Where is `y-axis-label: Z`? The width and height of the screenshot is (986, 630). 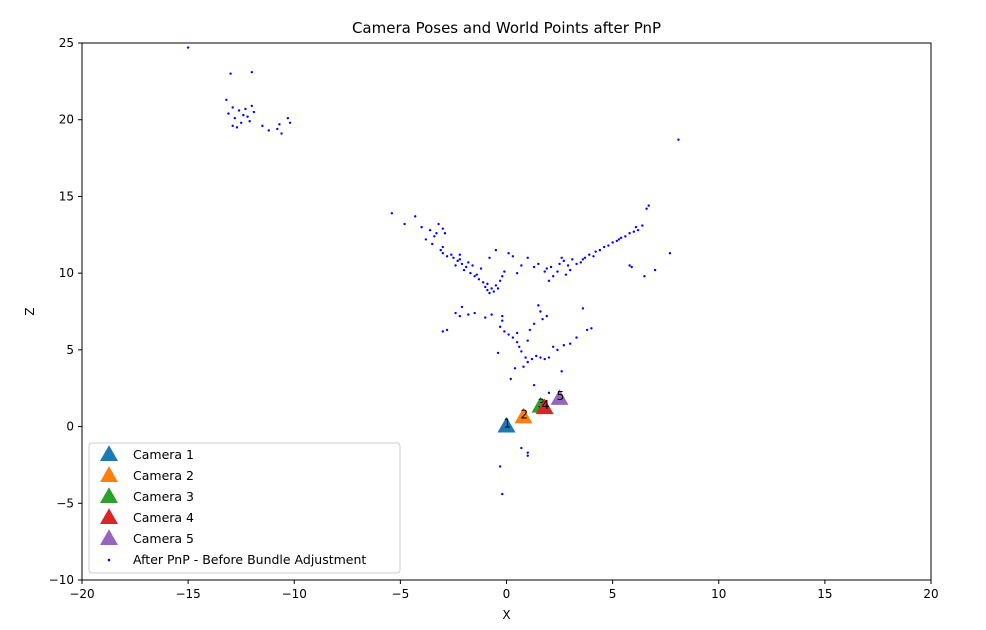
y-axis-label: Z is located at coordinates (30, 311).